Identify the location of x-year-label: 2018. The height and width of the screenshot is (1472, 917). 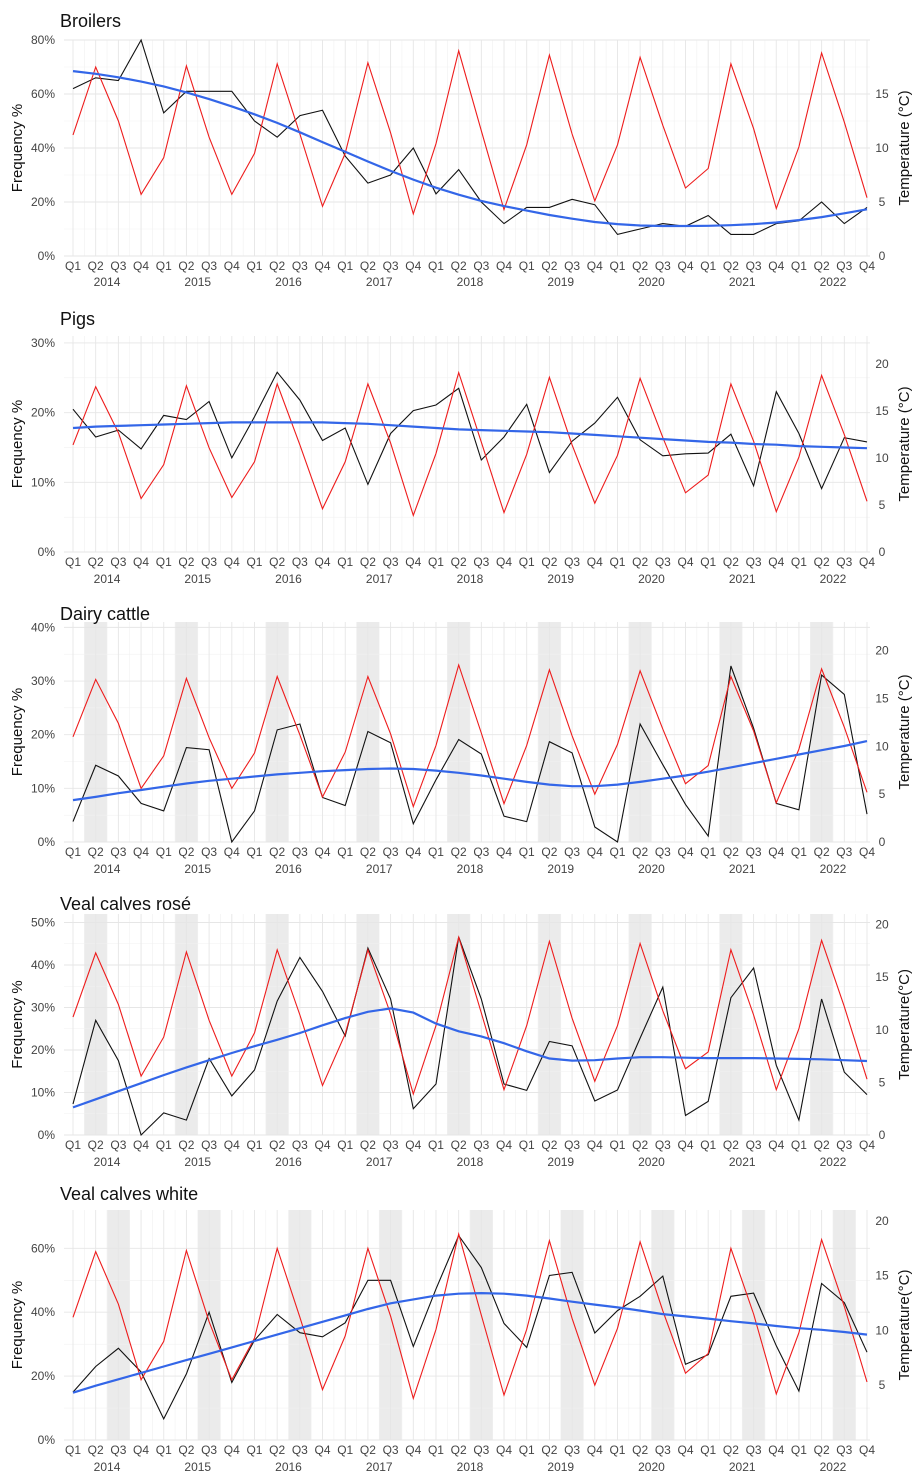
(470, 1466).